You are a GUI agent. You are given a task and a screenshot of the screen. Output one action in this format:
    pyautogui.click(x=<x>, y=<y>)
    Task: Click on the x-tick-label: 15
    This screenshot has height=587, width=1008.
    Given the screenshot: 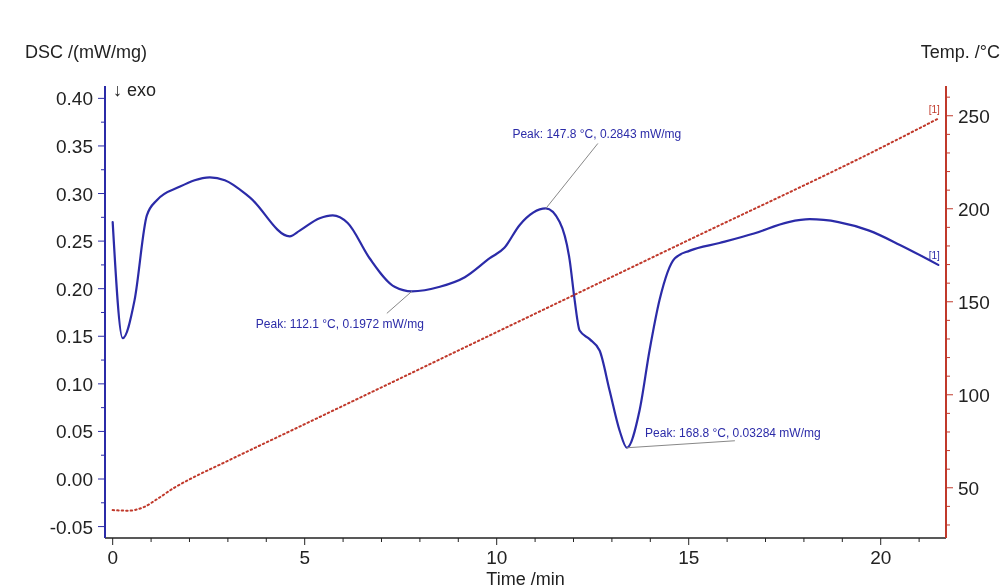 What is the action you would take?
    pyautogui.click(x=689, y=557)
    